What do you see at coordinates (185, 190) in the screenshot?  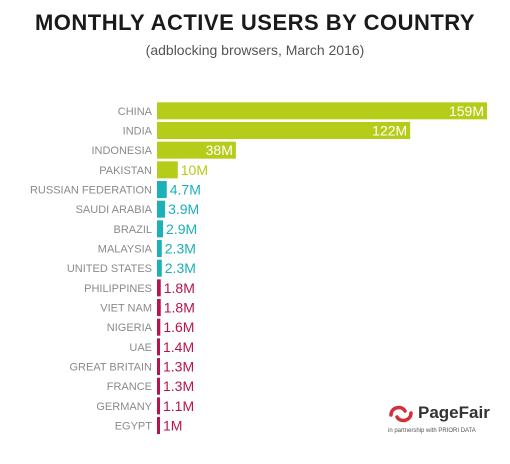 I see `value-label: 4.7M` at bounding box center [185, 190].